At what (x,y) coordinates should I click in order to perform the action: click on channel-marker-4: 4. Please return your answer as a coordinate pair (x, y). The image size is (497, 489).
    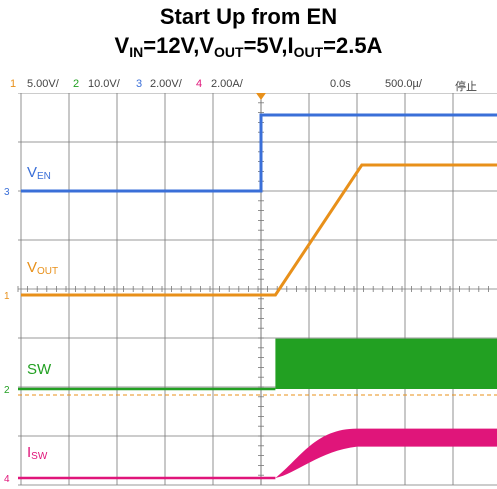
    Looking at the image, I should click on (7, 479).